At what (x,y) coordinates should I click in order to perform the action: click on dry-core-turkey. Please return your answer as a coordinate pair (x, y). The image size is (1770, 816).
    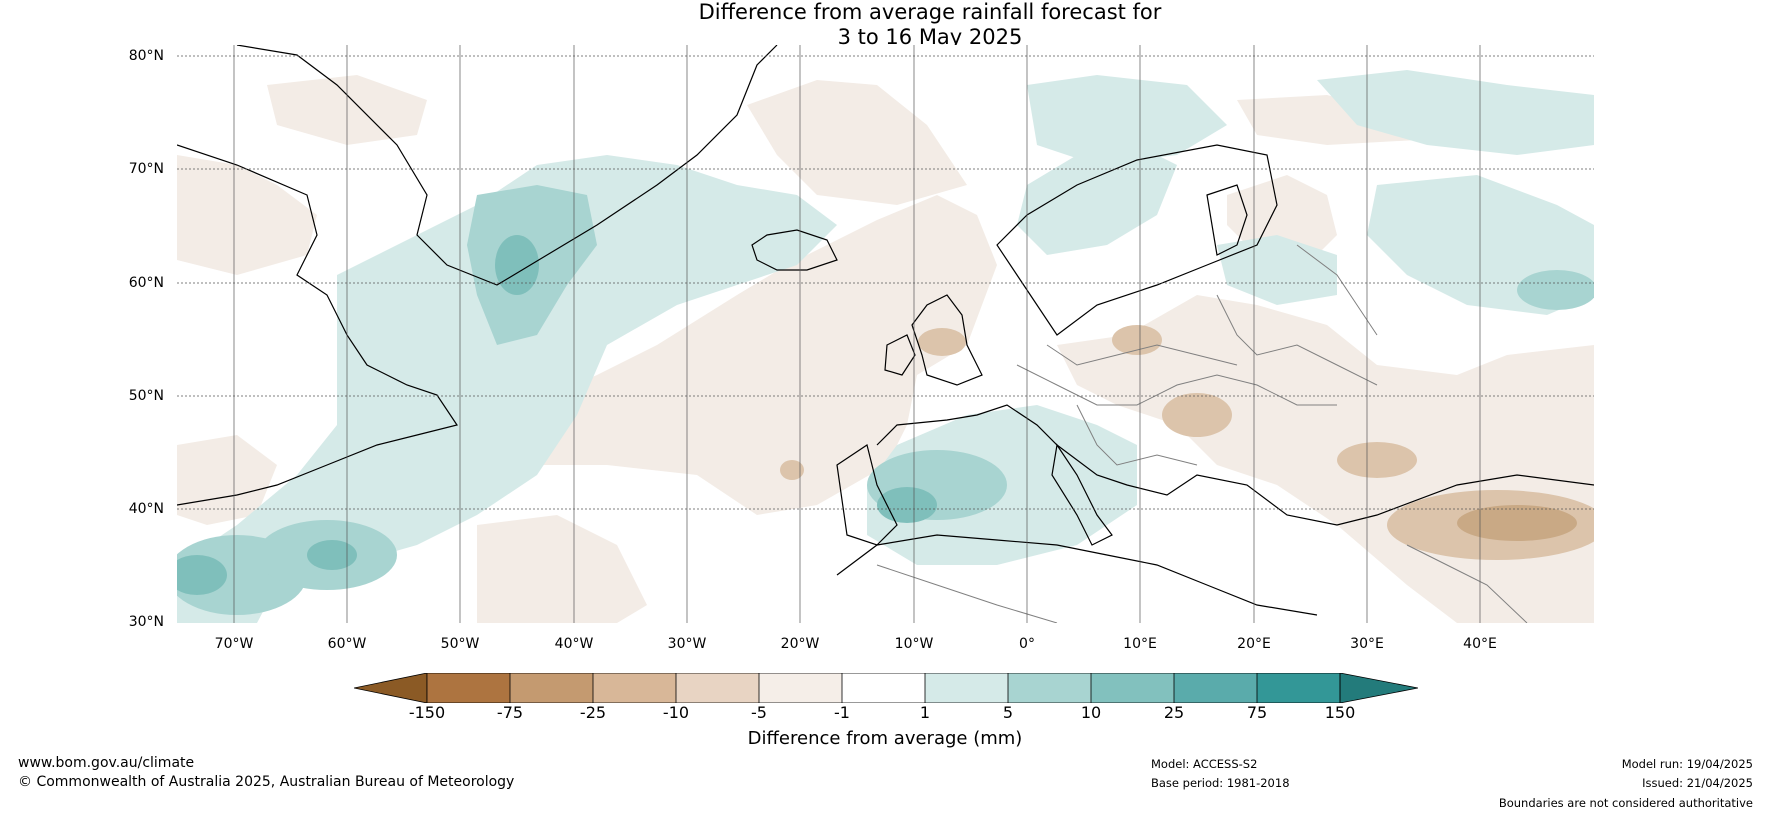
    Looking at the image, I should click on (1517, 523).